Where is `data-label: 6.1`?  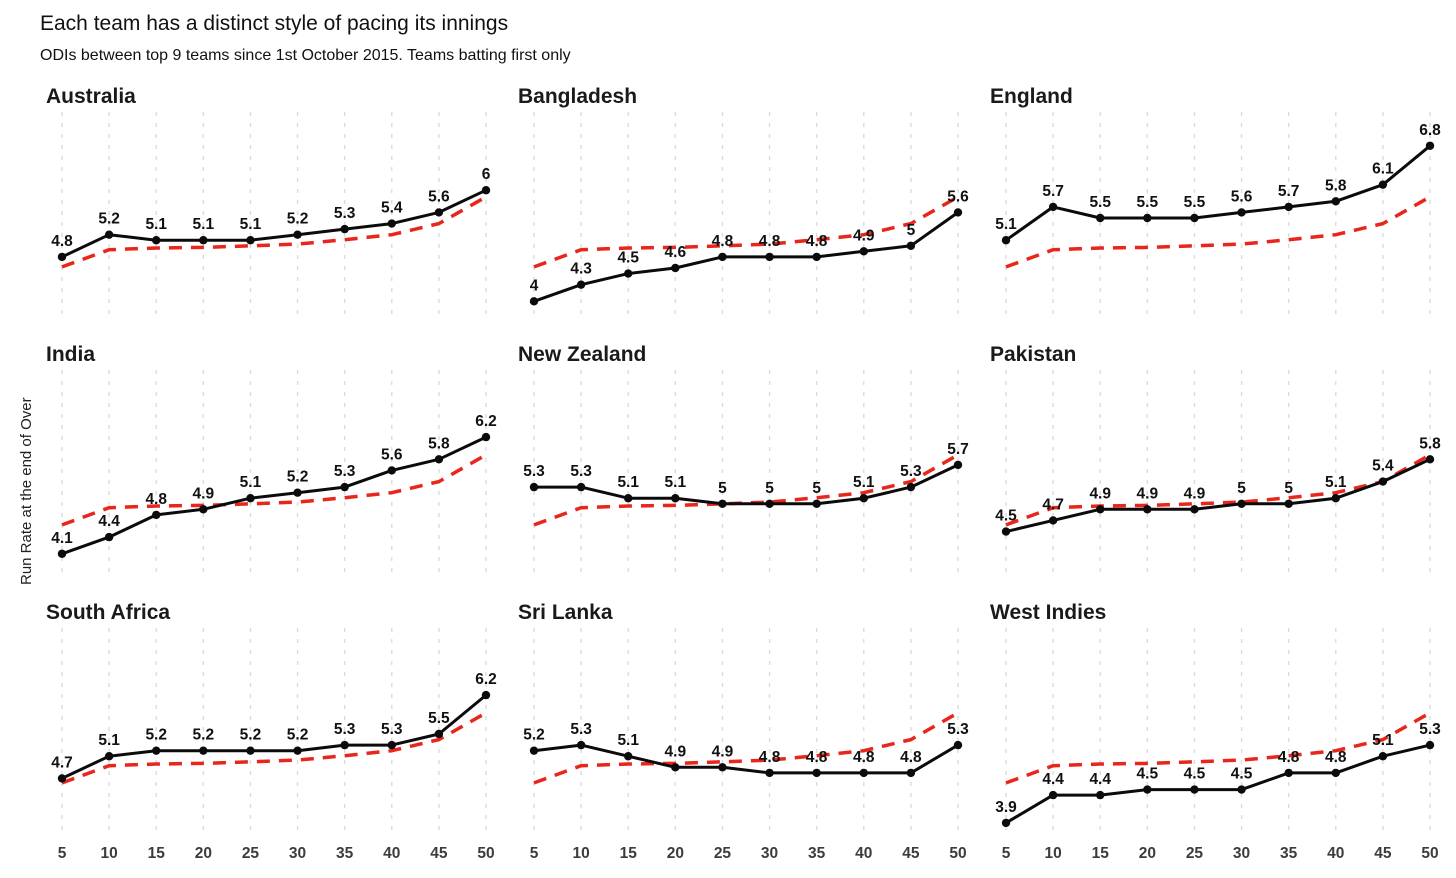
data-label: 6.1 is located at coordinates (1383, 169).